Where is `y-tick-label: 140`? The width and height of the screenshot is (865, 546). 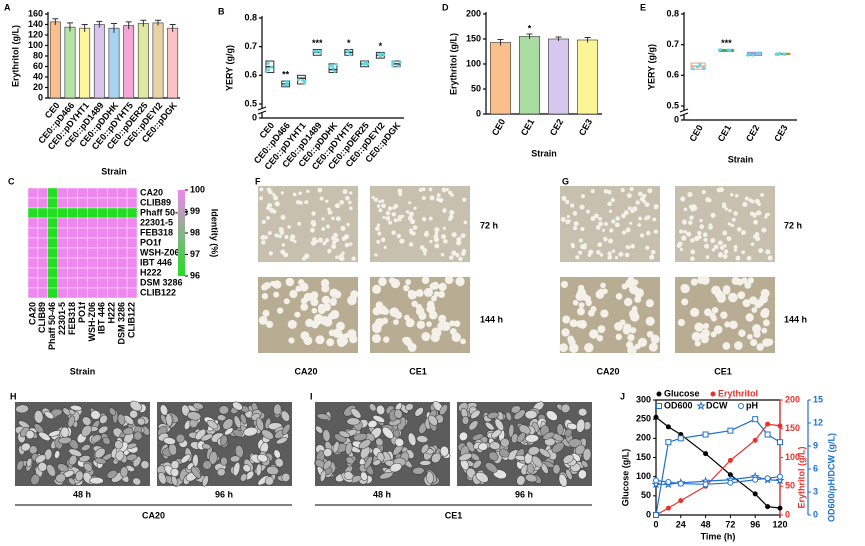 y-tick-label: 140 is located at coordinates (35, 24).